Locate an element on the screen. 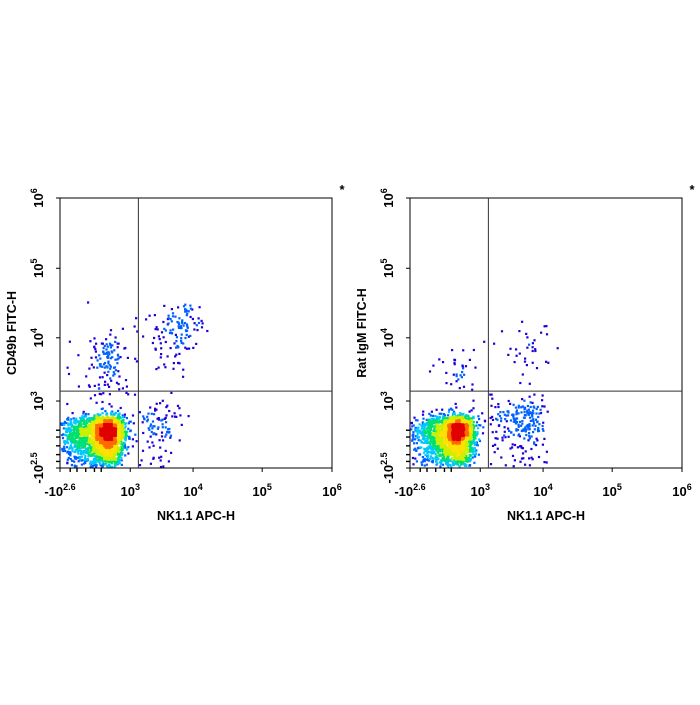 This screenshot has width=700, height=705. event-dots is located at coordinates (484, 395).